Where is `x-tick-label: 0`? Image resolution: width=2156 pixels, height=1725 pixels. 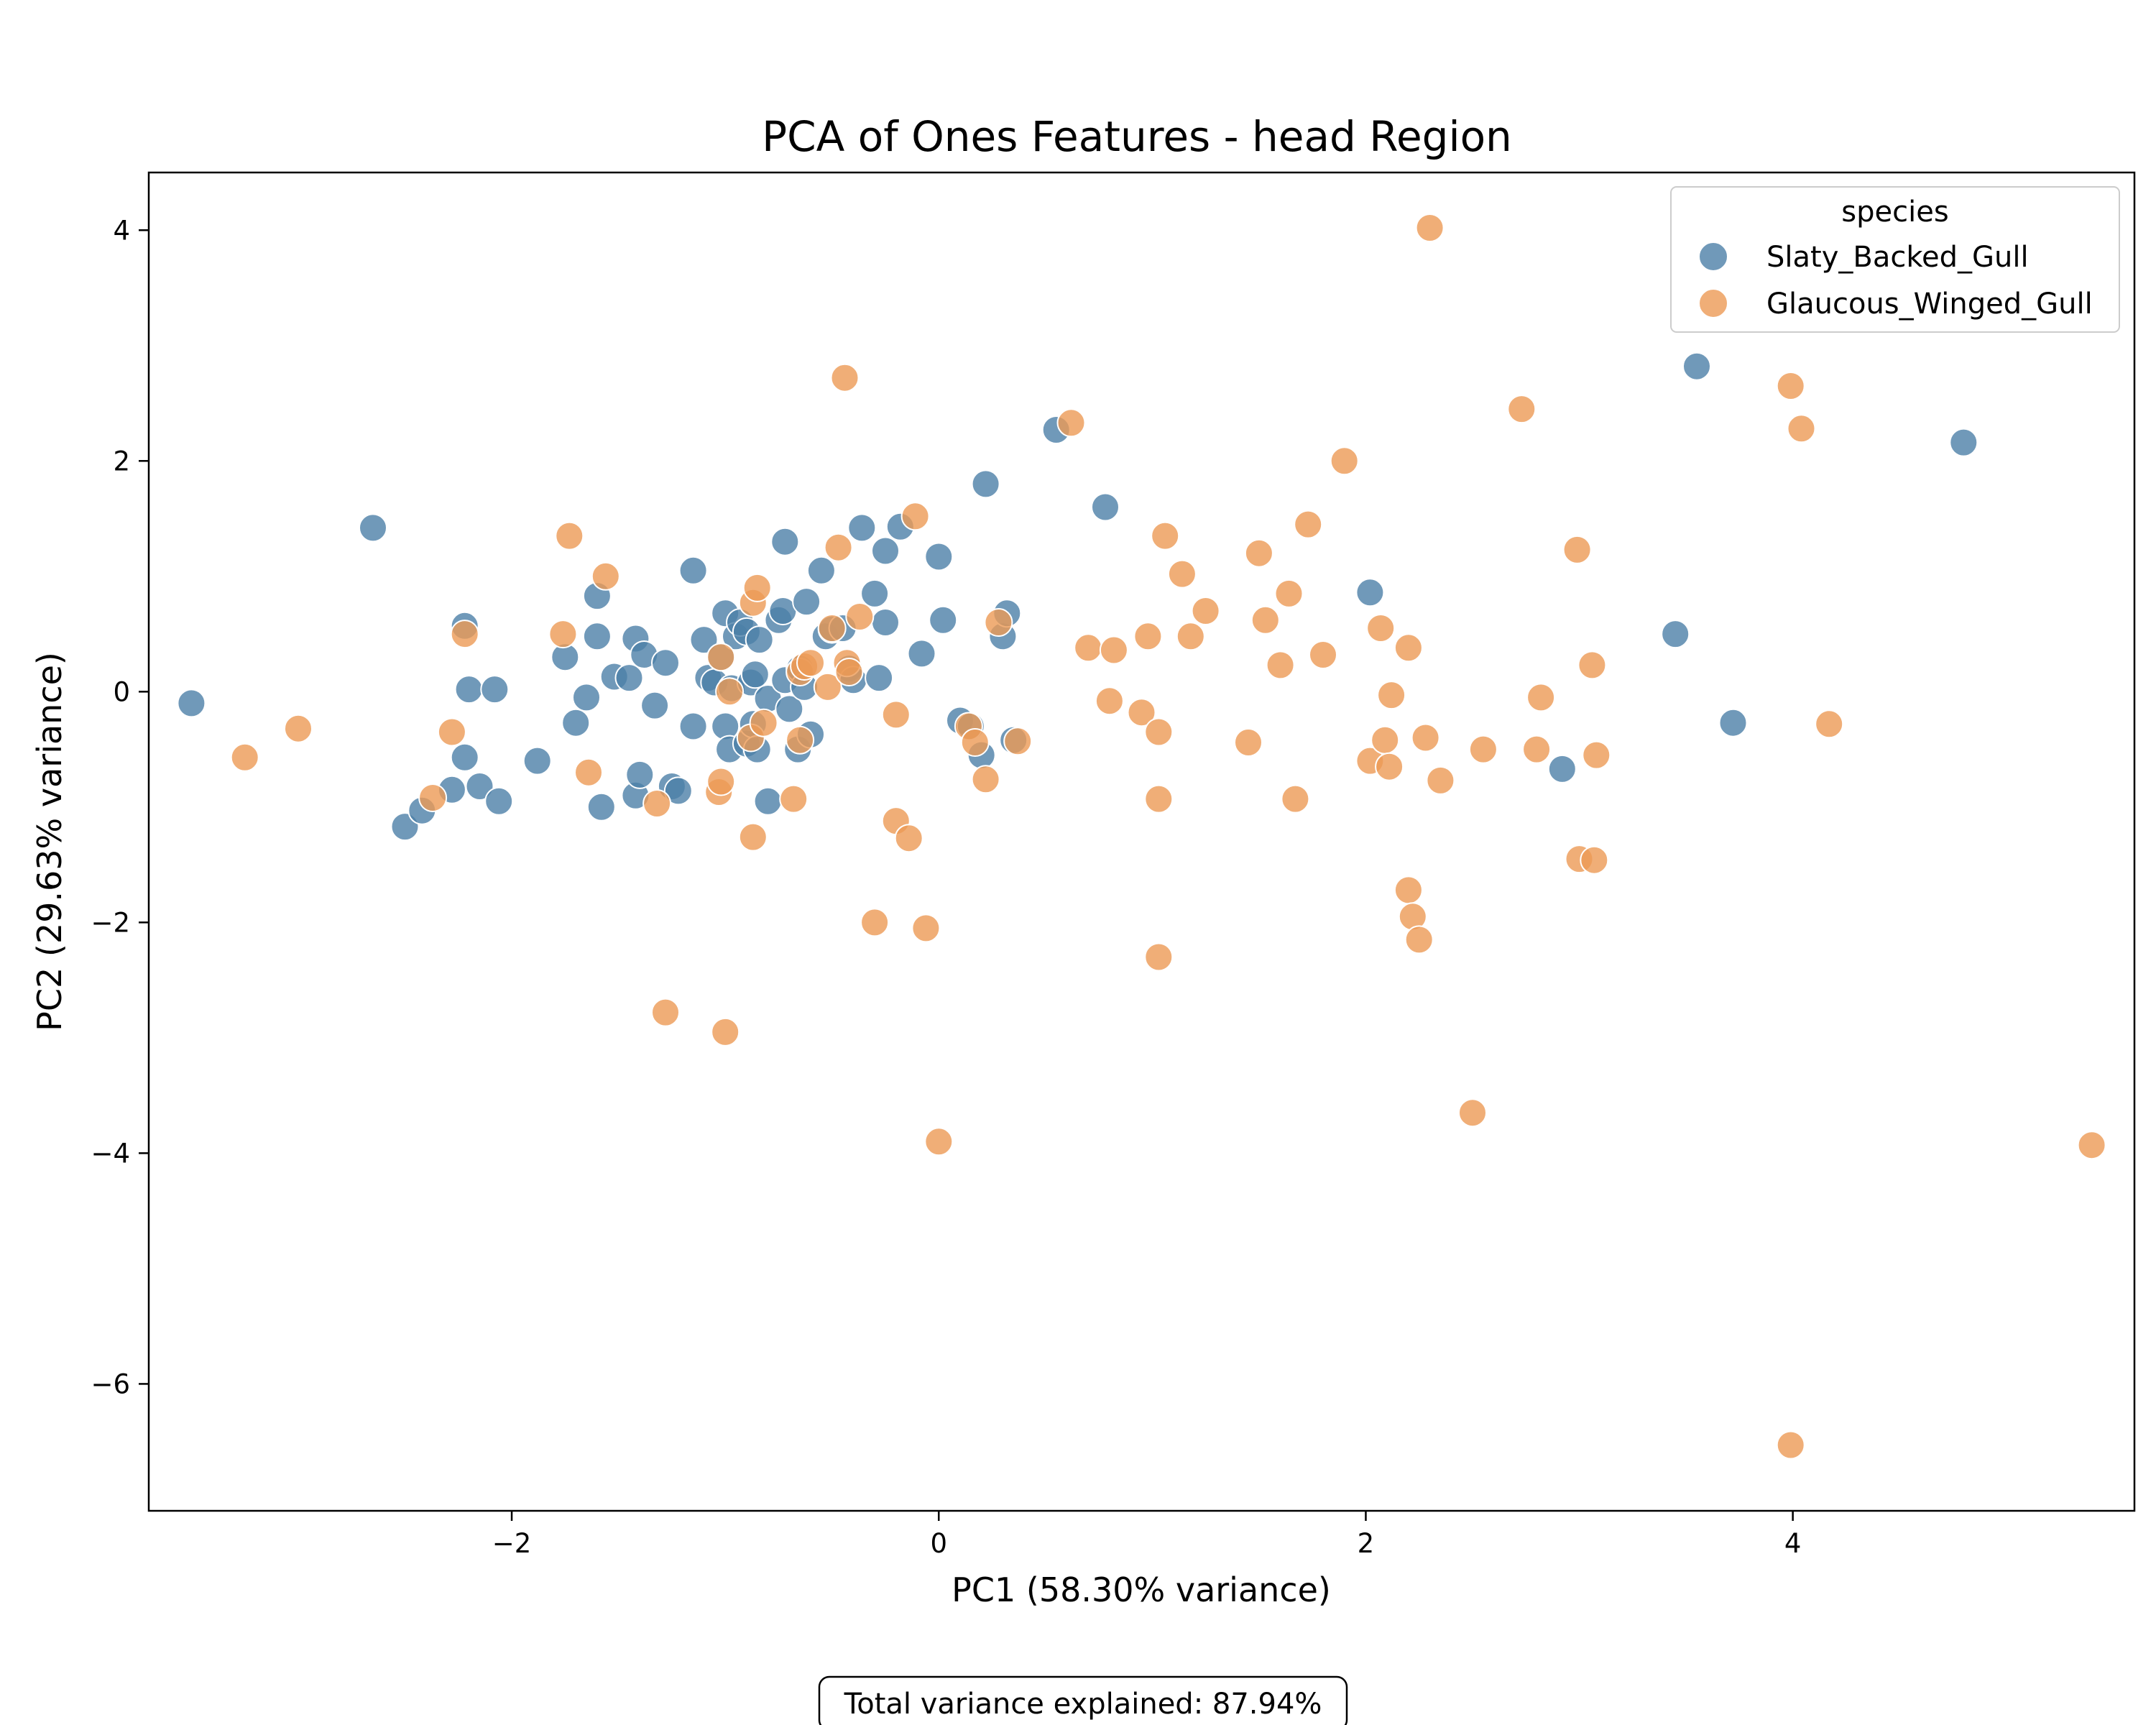
x-tick-label: 0 is located at coordinates (938, 1543).